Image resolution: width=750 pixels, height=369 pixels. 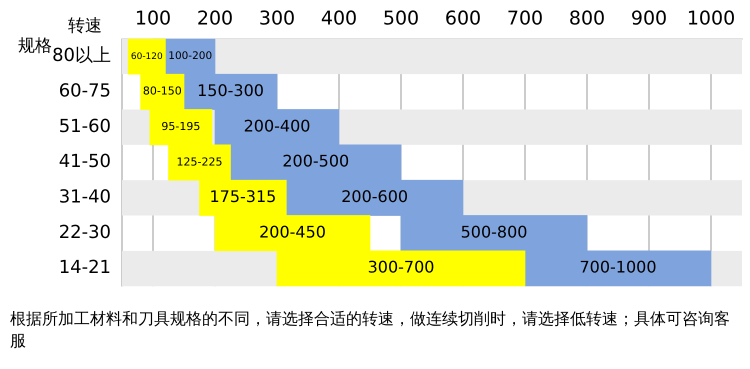 What do you see at coordinates (85, 26) in the screenshot?
I see `x-axis-title: 转速` at bounding box center [85, 26].